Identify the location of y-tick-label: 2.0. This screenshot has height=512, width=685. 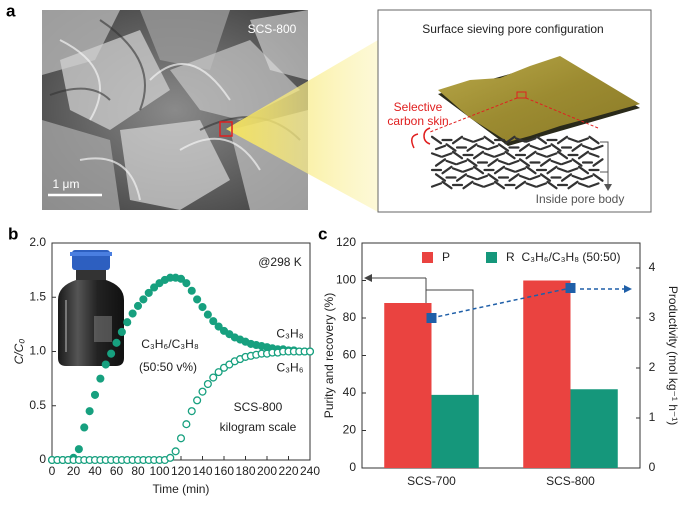
(37, 242).